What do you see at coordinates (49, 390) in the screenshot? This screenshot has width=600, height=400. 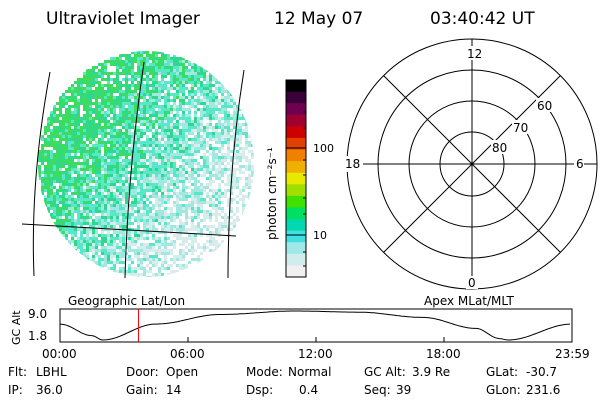 I see `ip-value: 36.0` at bounding box center [49, 390].